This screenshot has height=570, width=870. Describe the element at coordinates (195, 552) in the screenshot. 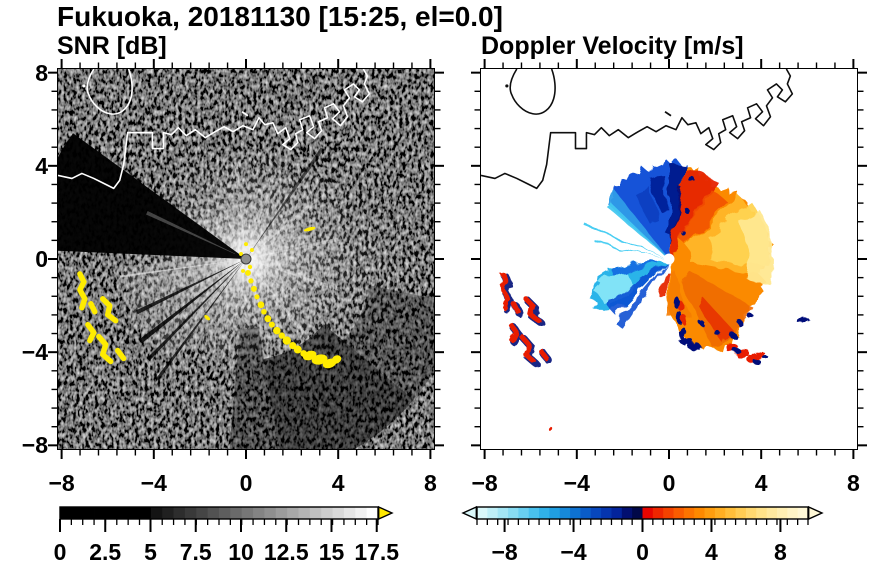

I see `colorbar-tick-label: 7.5` at that location.